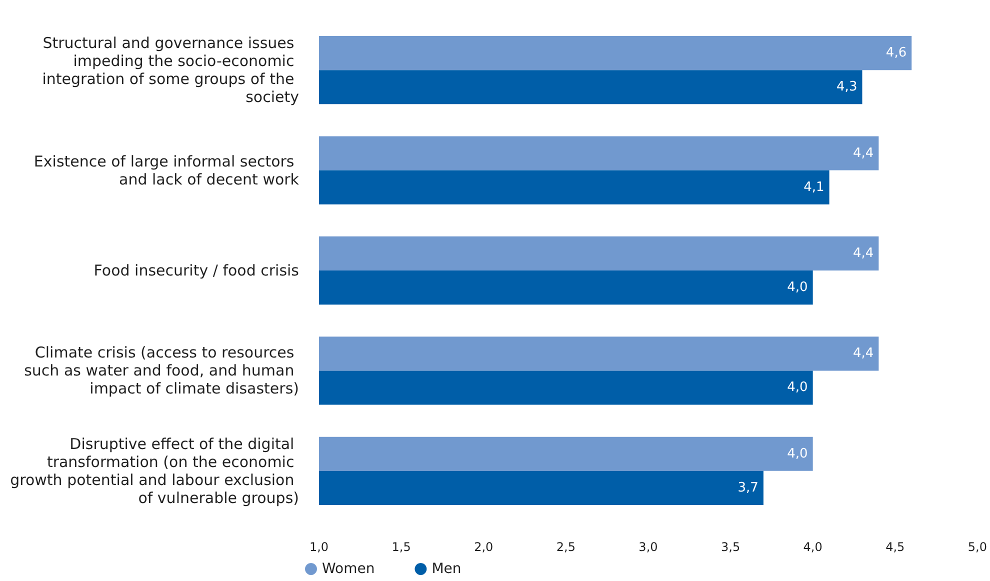  Describe the element at coordinates (401, 547) in the screenshot. I see `x-tick-label: 1,5` at that location.